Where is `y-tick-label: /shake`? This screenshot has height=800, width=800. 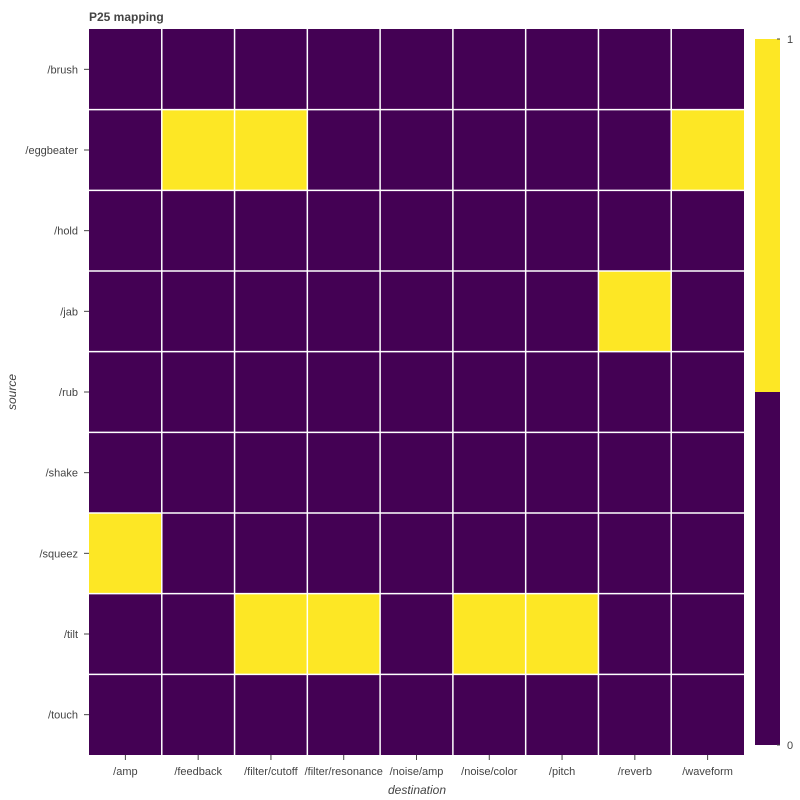 y-tick-label: /shake is located at coordinates (62, 474).